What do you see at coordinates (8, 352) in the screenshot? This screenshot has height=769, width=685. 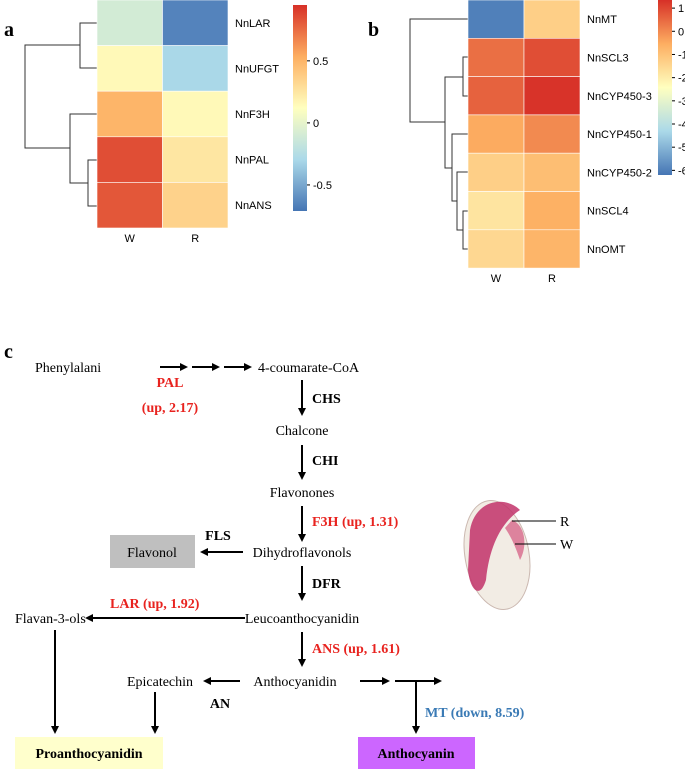 I see `panel-label: c` at bounding box center [8, 352].